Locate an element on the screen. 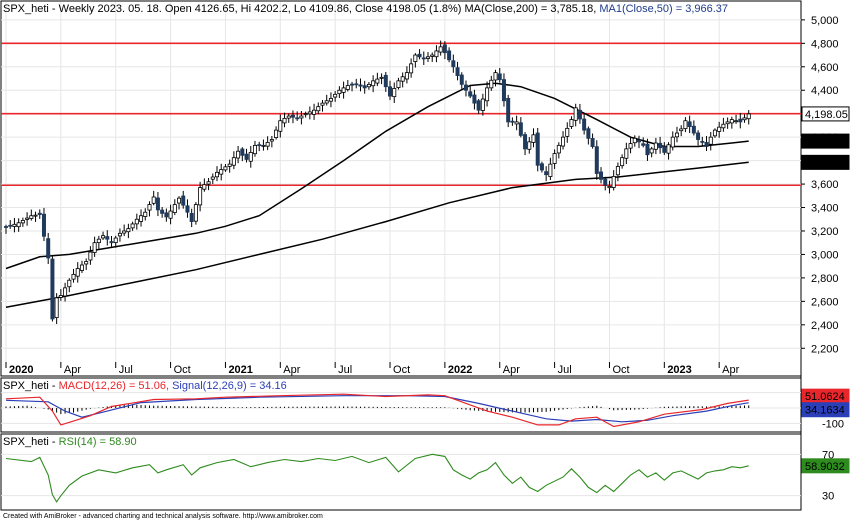  macd-header-value: MACD(12,26) = 51.06, is located at coordinates (114, 386).